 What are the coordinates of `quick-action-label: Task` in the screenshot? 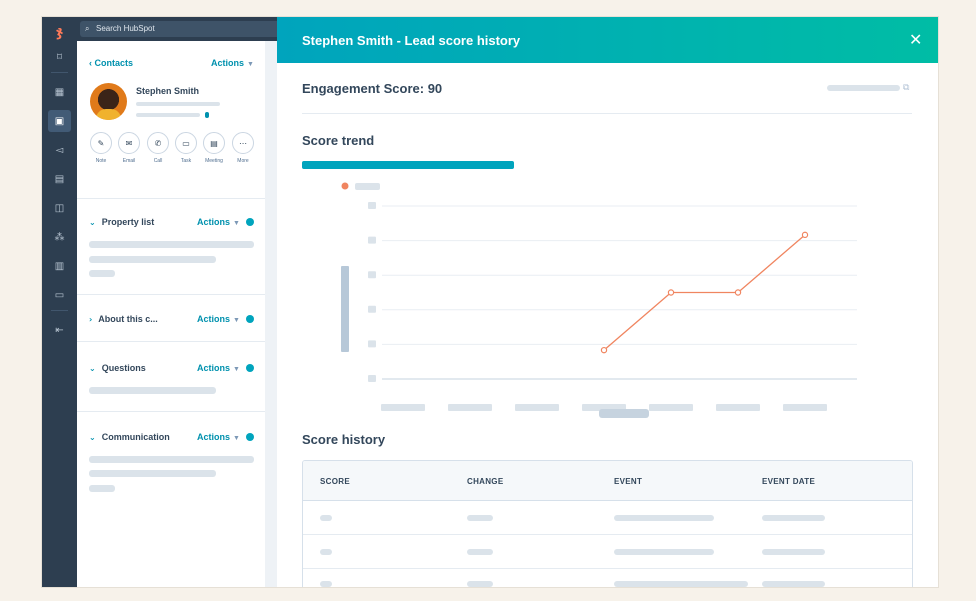 It's located at (186, 161).